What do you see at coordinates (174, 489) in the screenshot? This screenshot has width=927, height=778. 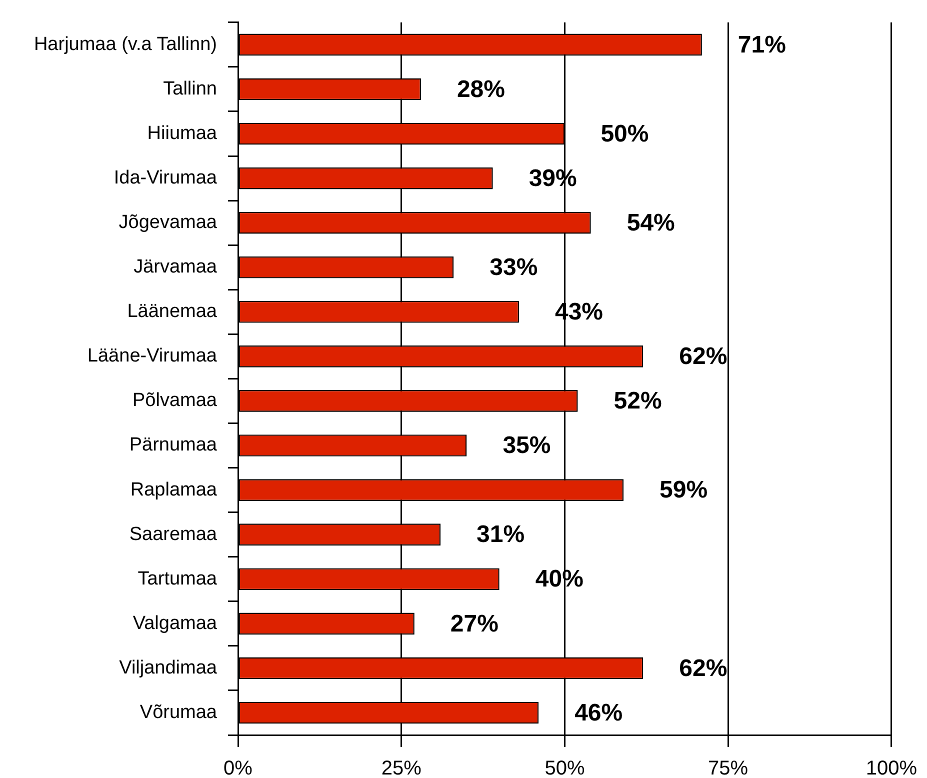 I see `y-tick-label: Raplamaa` at bounding box center [174, 489].